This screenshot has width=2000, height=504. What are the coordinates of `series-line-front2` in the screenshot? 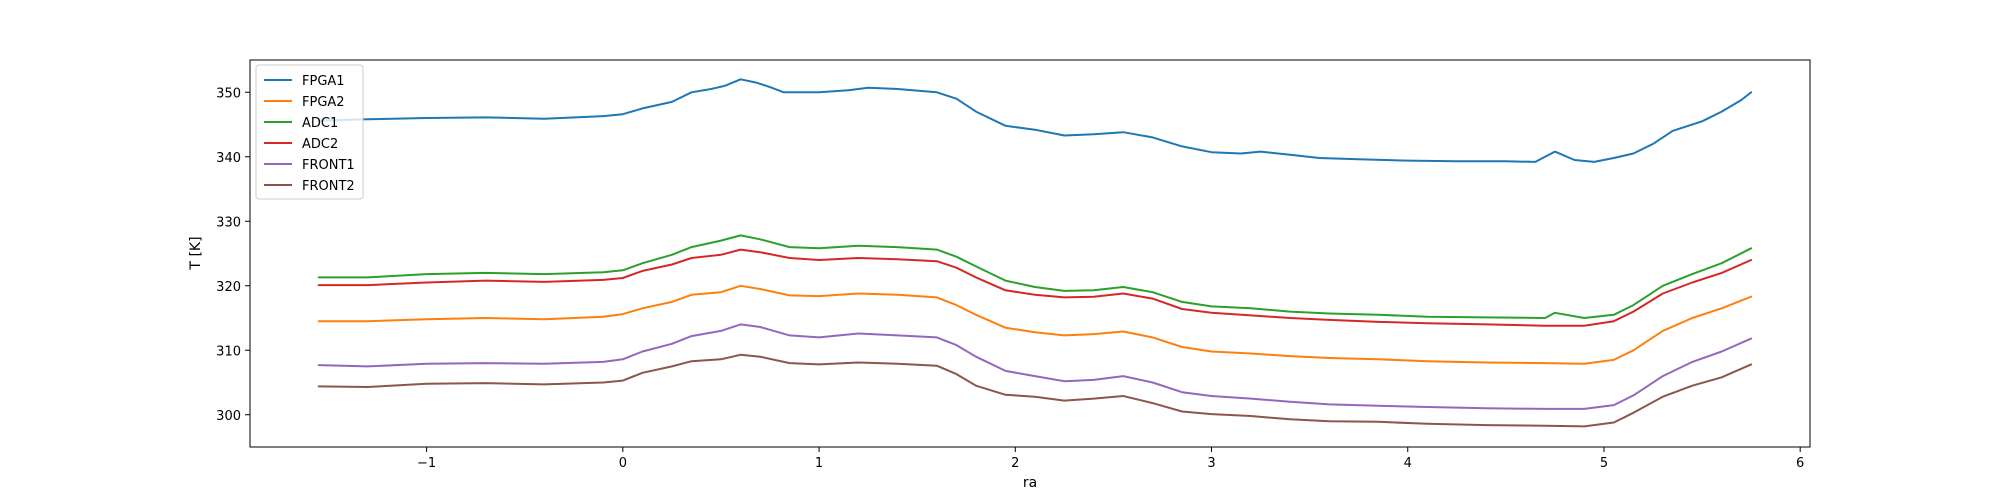 It's located at (1035, 390).